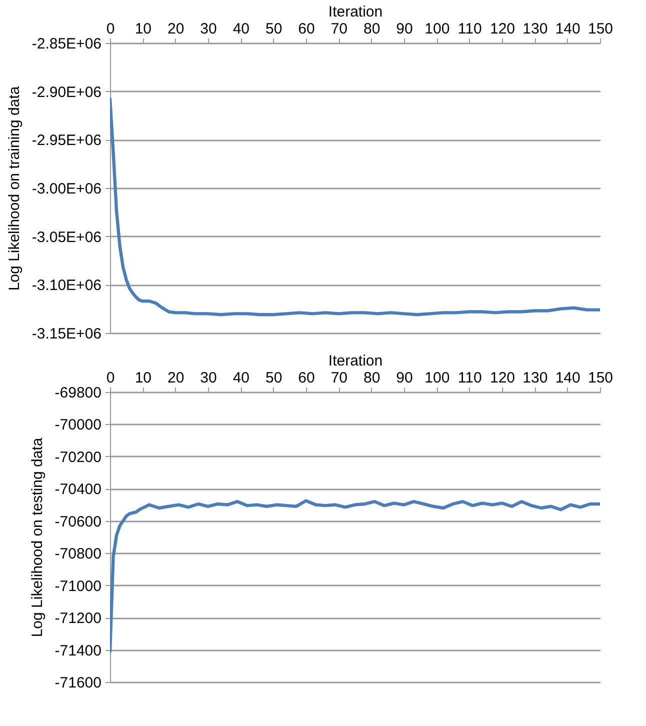 Image resolution: width=646 pixels, height=726 pixels. I want to click on y-axis-title: Log Likelihood on testing data, so click(37, 537).